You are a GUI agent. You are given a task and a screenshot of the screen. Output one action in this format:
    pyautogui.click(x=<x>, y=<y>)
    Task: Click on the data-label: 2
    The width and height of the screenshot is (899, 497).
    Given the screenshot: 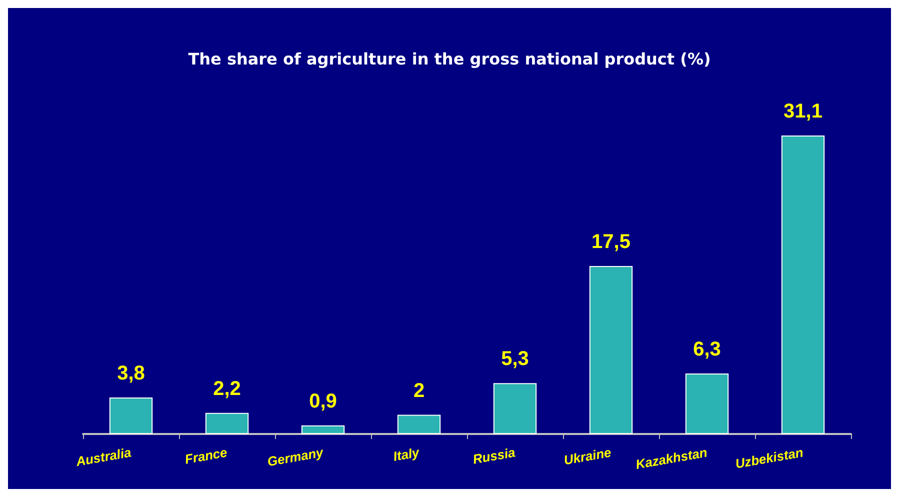 What is the action you would take?
    pyautogui.click(x=419, y=391)
    